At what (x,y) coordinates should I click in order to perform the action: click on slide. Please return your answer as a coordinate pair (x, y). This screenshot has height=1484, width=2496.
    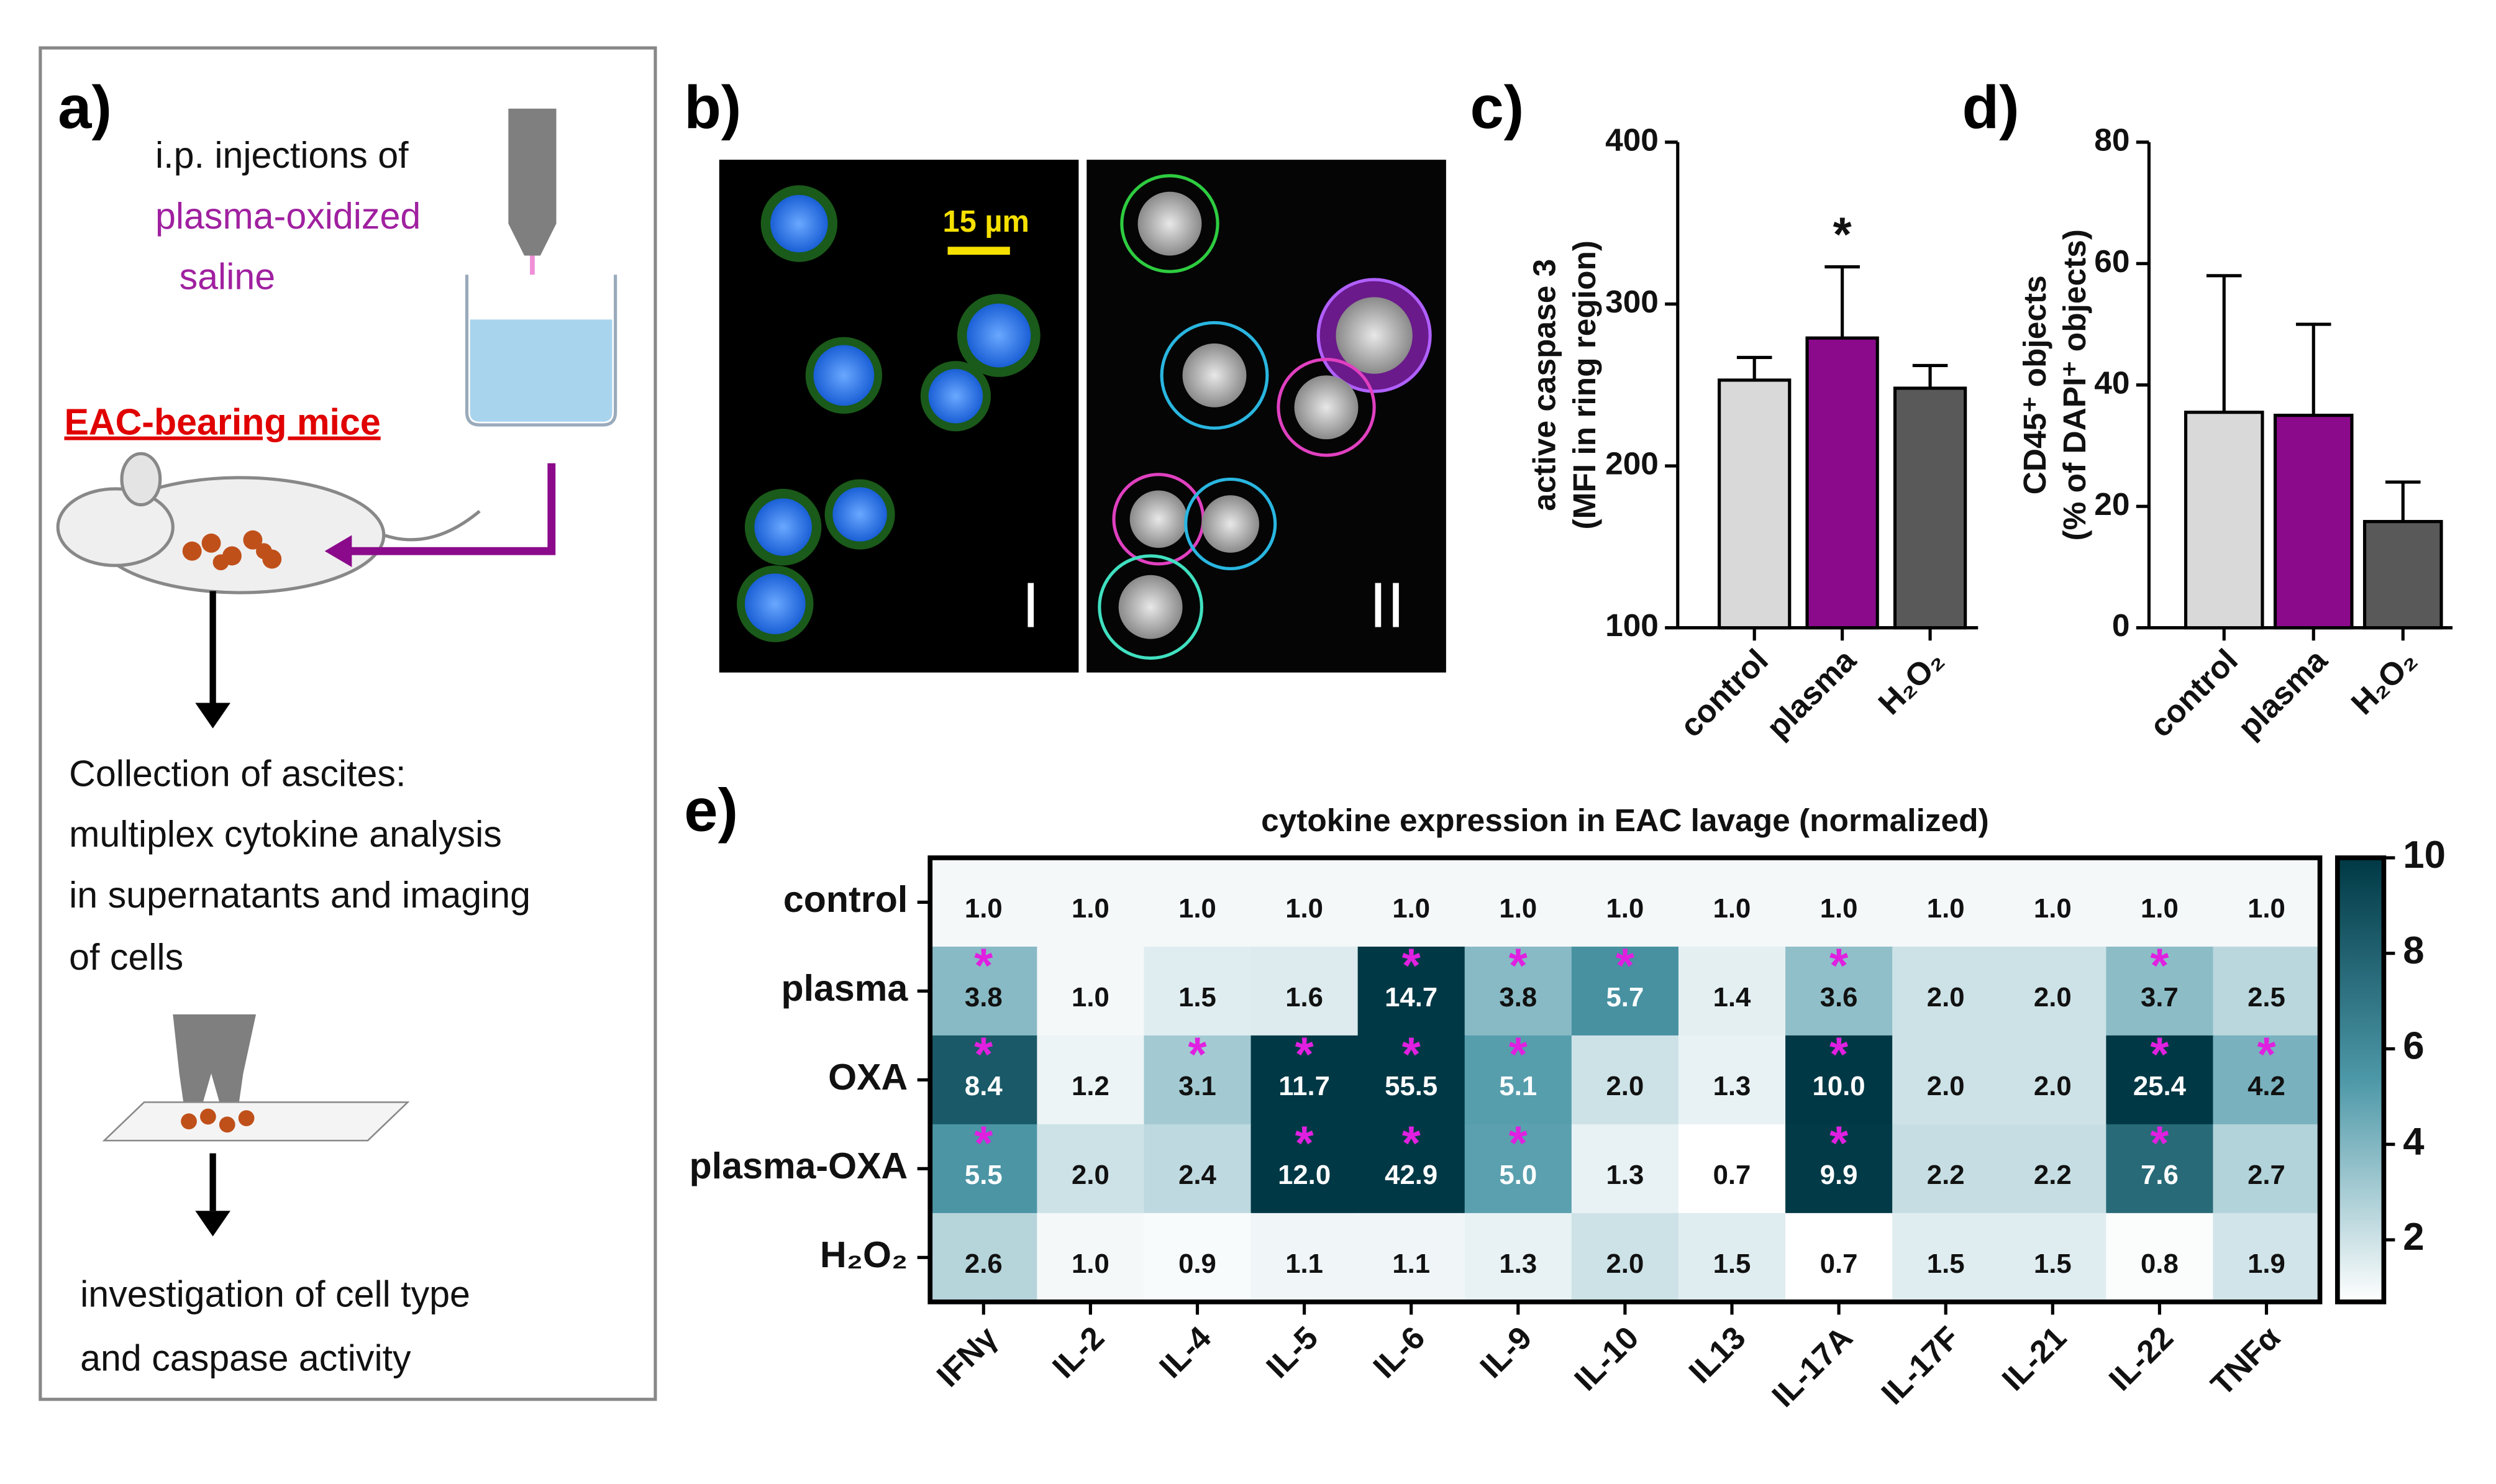
    Looking at the image, I should click on (256, 1121).